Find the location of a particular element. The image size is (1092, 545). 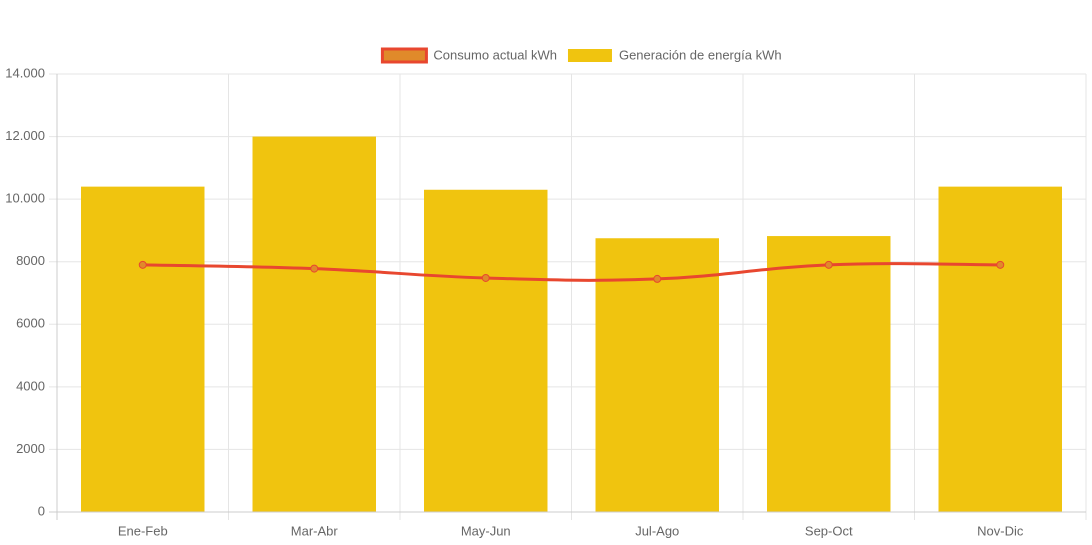

line is located at coordinates (571, 272).